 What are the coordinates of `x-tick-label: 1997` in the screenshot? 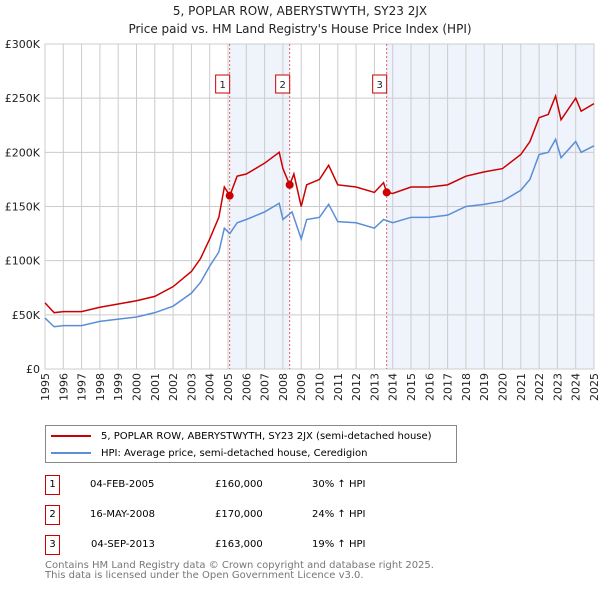 It's located at (82, 387).